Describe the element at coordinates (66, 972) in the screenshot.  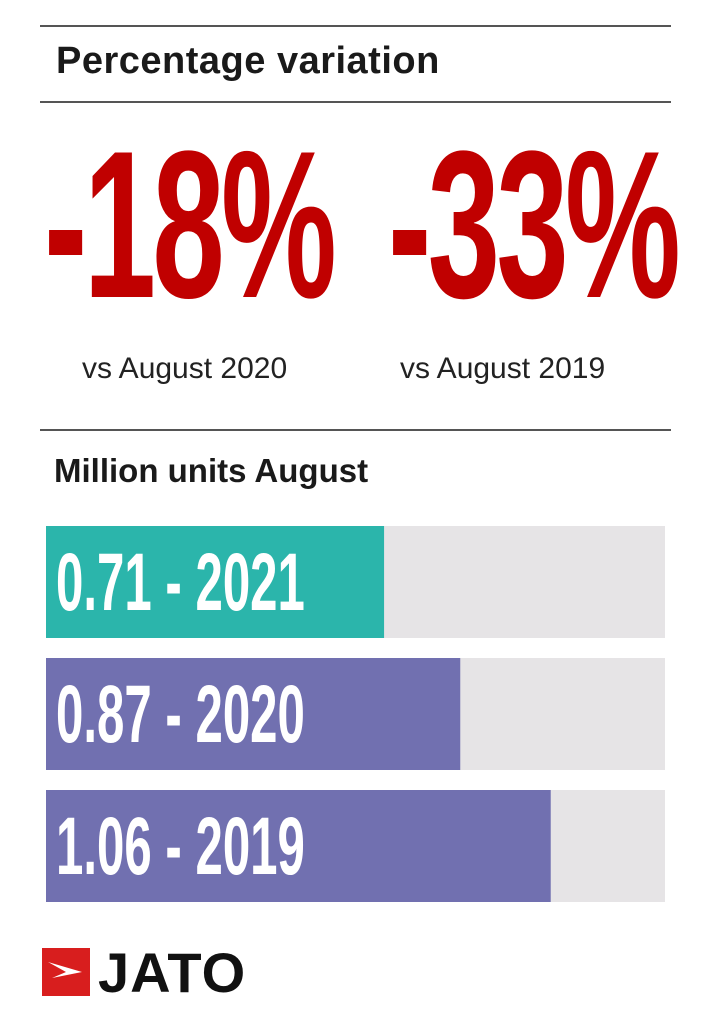
I see `jato-logo-icon` at that location.